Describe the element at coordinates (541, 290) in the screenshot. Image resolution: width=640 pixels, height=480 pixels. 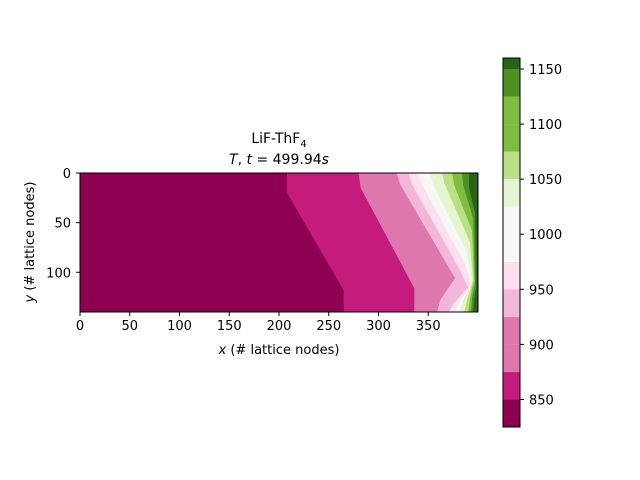
I see `colorbar-tick-label: 950` at that location.